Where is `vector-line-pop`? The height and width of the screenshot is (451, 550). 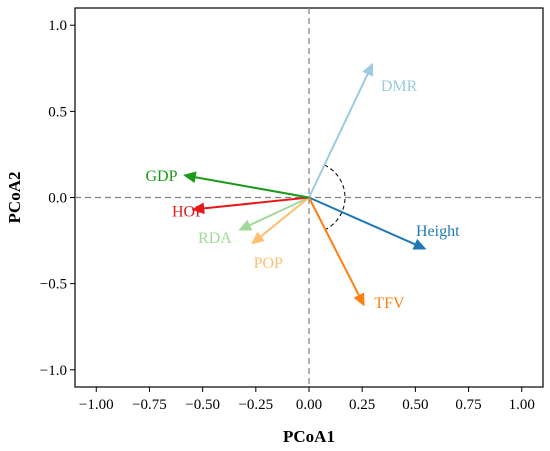
vector-line-pop is located at coordinates (285, 217).